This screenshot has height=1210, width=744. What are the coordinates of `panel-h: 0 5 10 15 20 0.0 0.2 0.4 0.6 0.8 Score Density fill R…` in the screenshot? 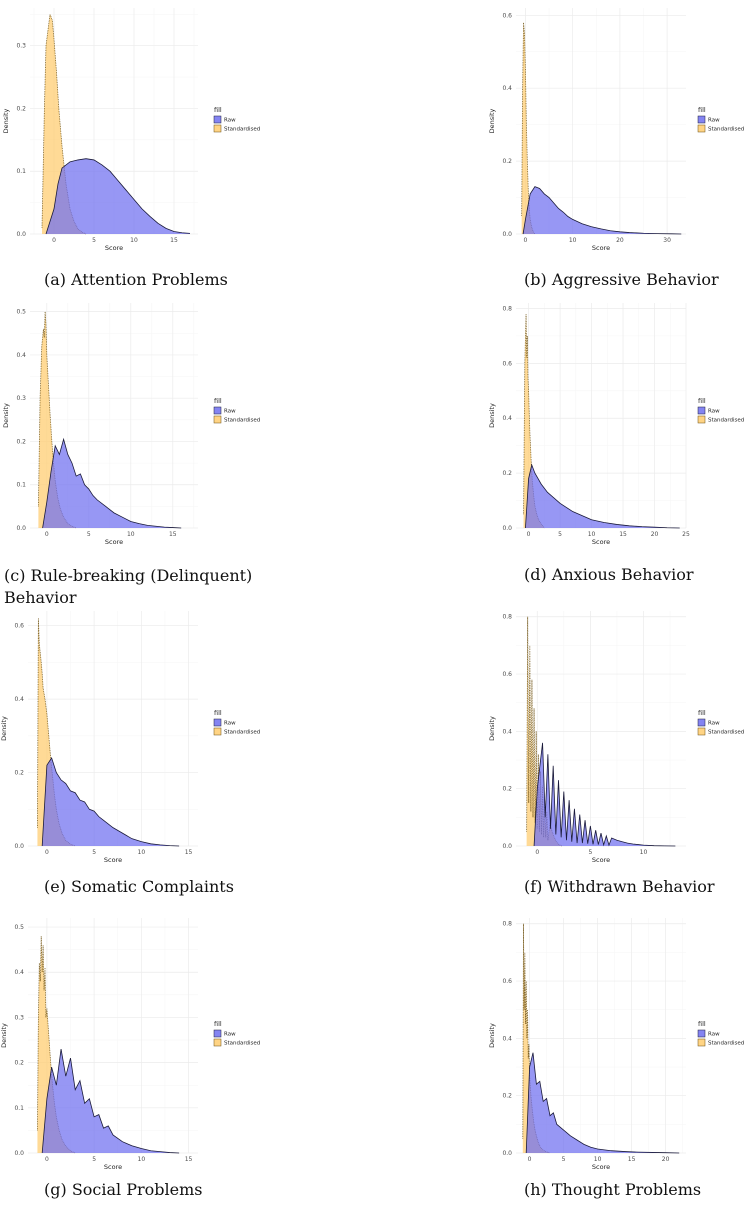 It's located at (558, 1060).